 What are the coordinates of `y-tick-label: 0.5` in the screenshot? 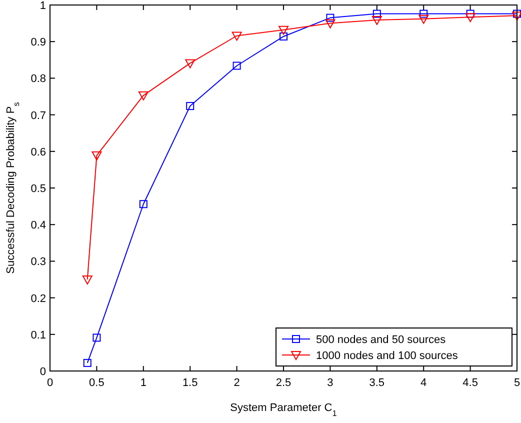 It's located at (38, 189).